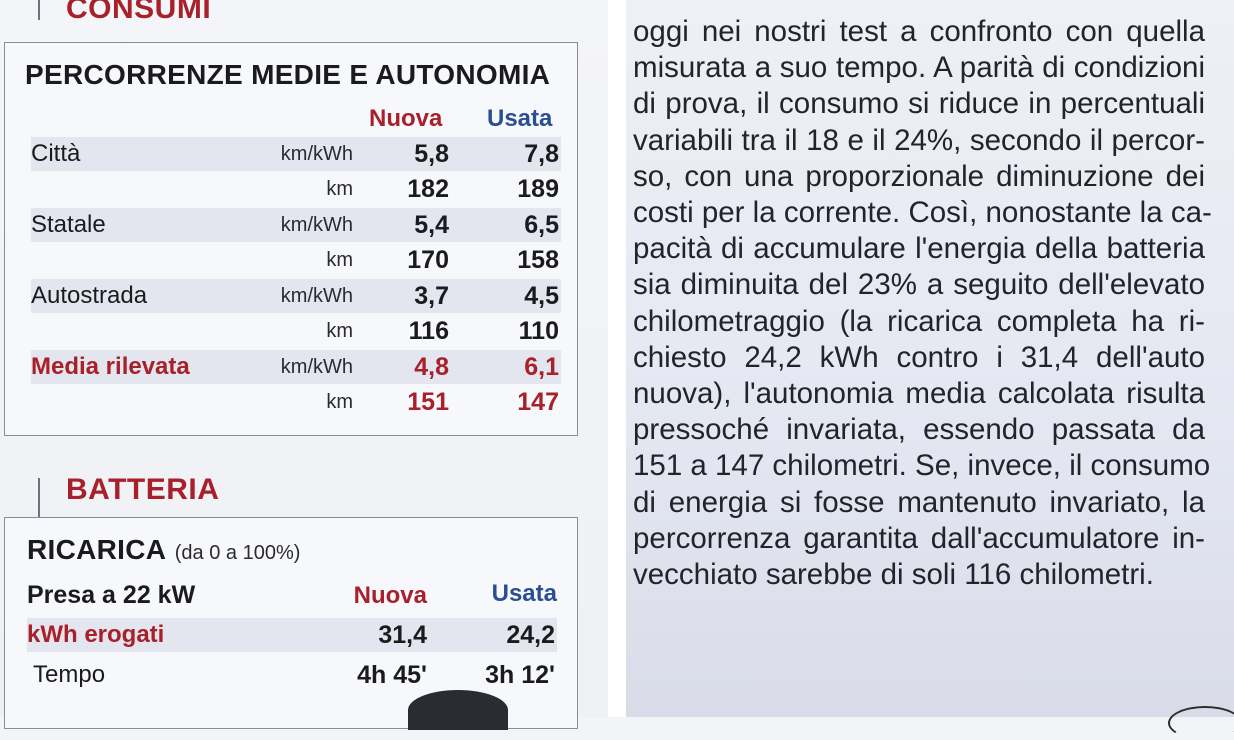 This screenshot has width=1234, height=740. What do you see at coordinates (96, 634) in the screenshot?
I see `kwh-label: kWh erogati` at bounding box center [96, 634].